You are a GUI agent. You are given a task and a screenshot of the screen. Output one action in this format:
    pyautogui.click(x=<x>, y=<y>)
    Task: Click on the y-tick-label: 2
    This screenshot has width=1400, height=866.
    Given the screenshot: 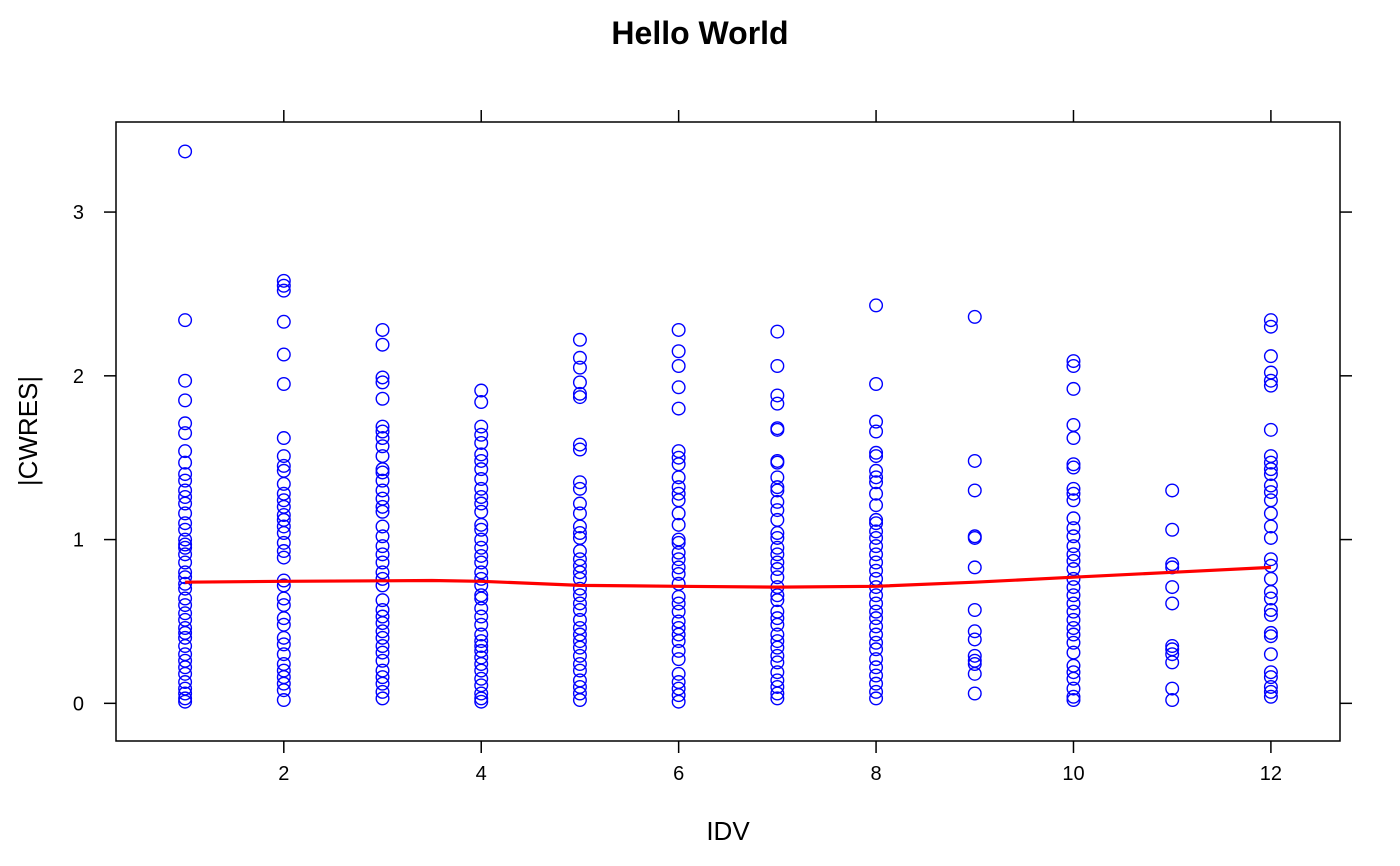 What is the action you would take?
    pyautogui.click(x=78, y=377)
    